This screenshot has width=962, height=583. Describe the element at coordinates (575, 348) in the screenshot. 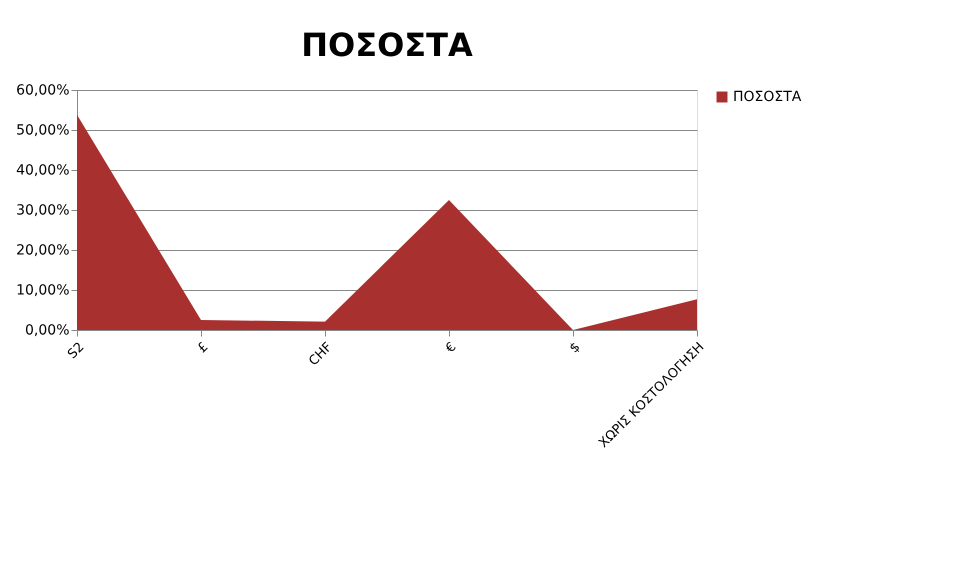

I see `x-tick-label: $` at that location.